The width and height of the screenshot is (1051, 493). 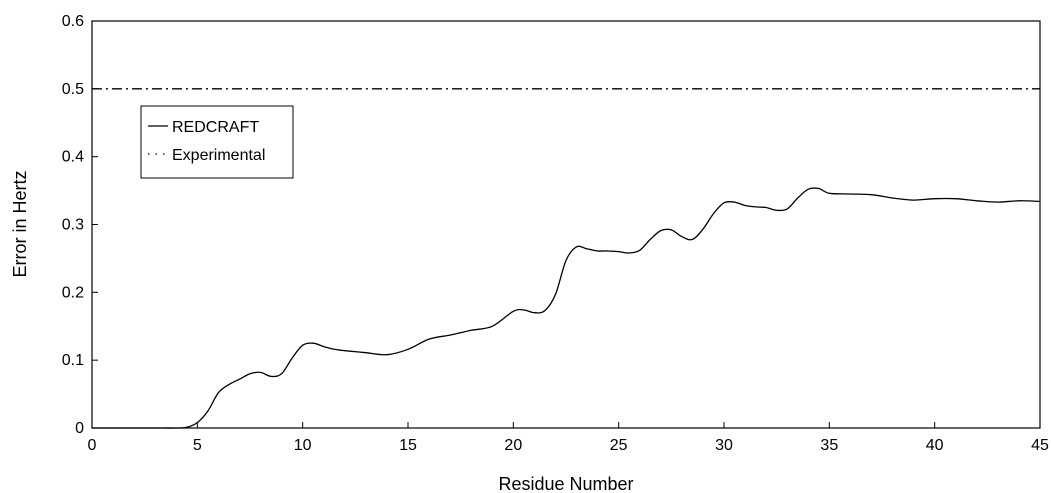 What do you see at coordinates (73, 225) in the screenshot?
I see `y-tick-label: 0.3` at bounding box center [73, 225].